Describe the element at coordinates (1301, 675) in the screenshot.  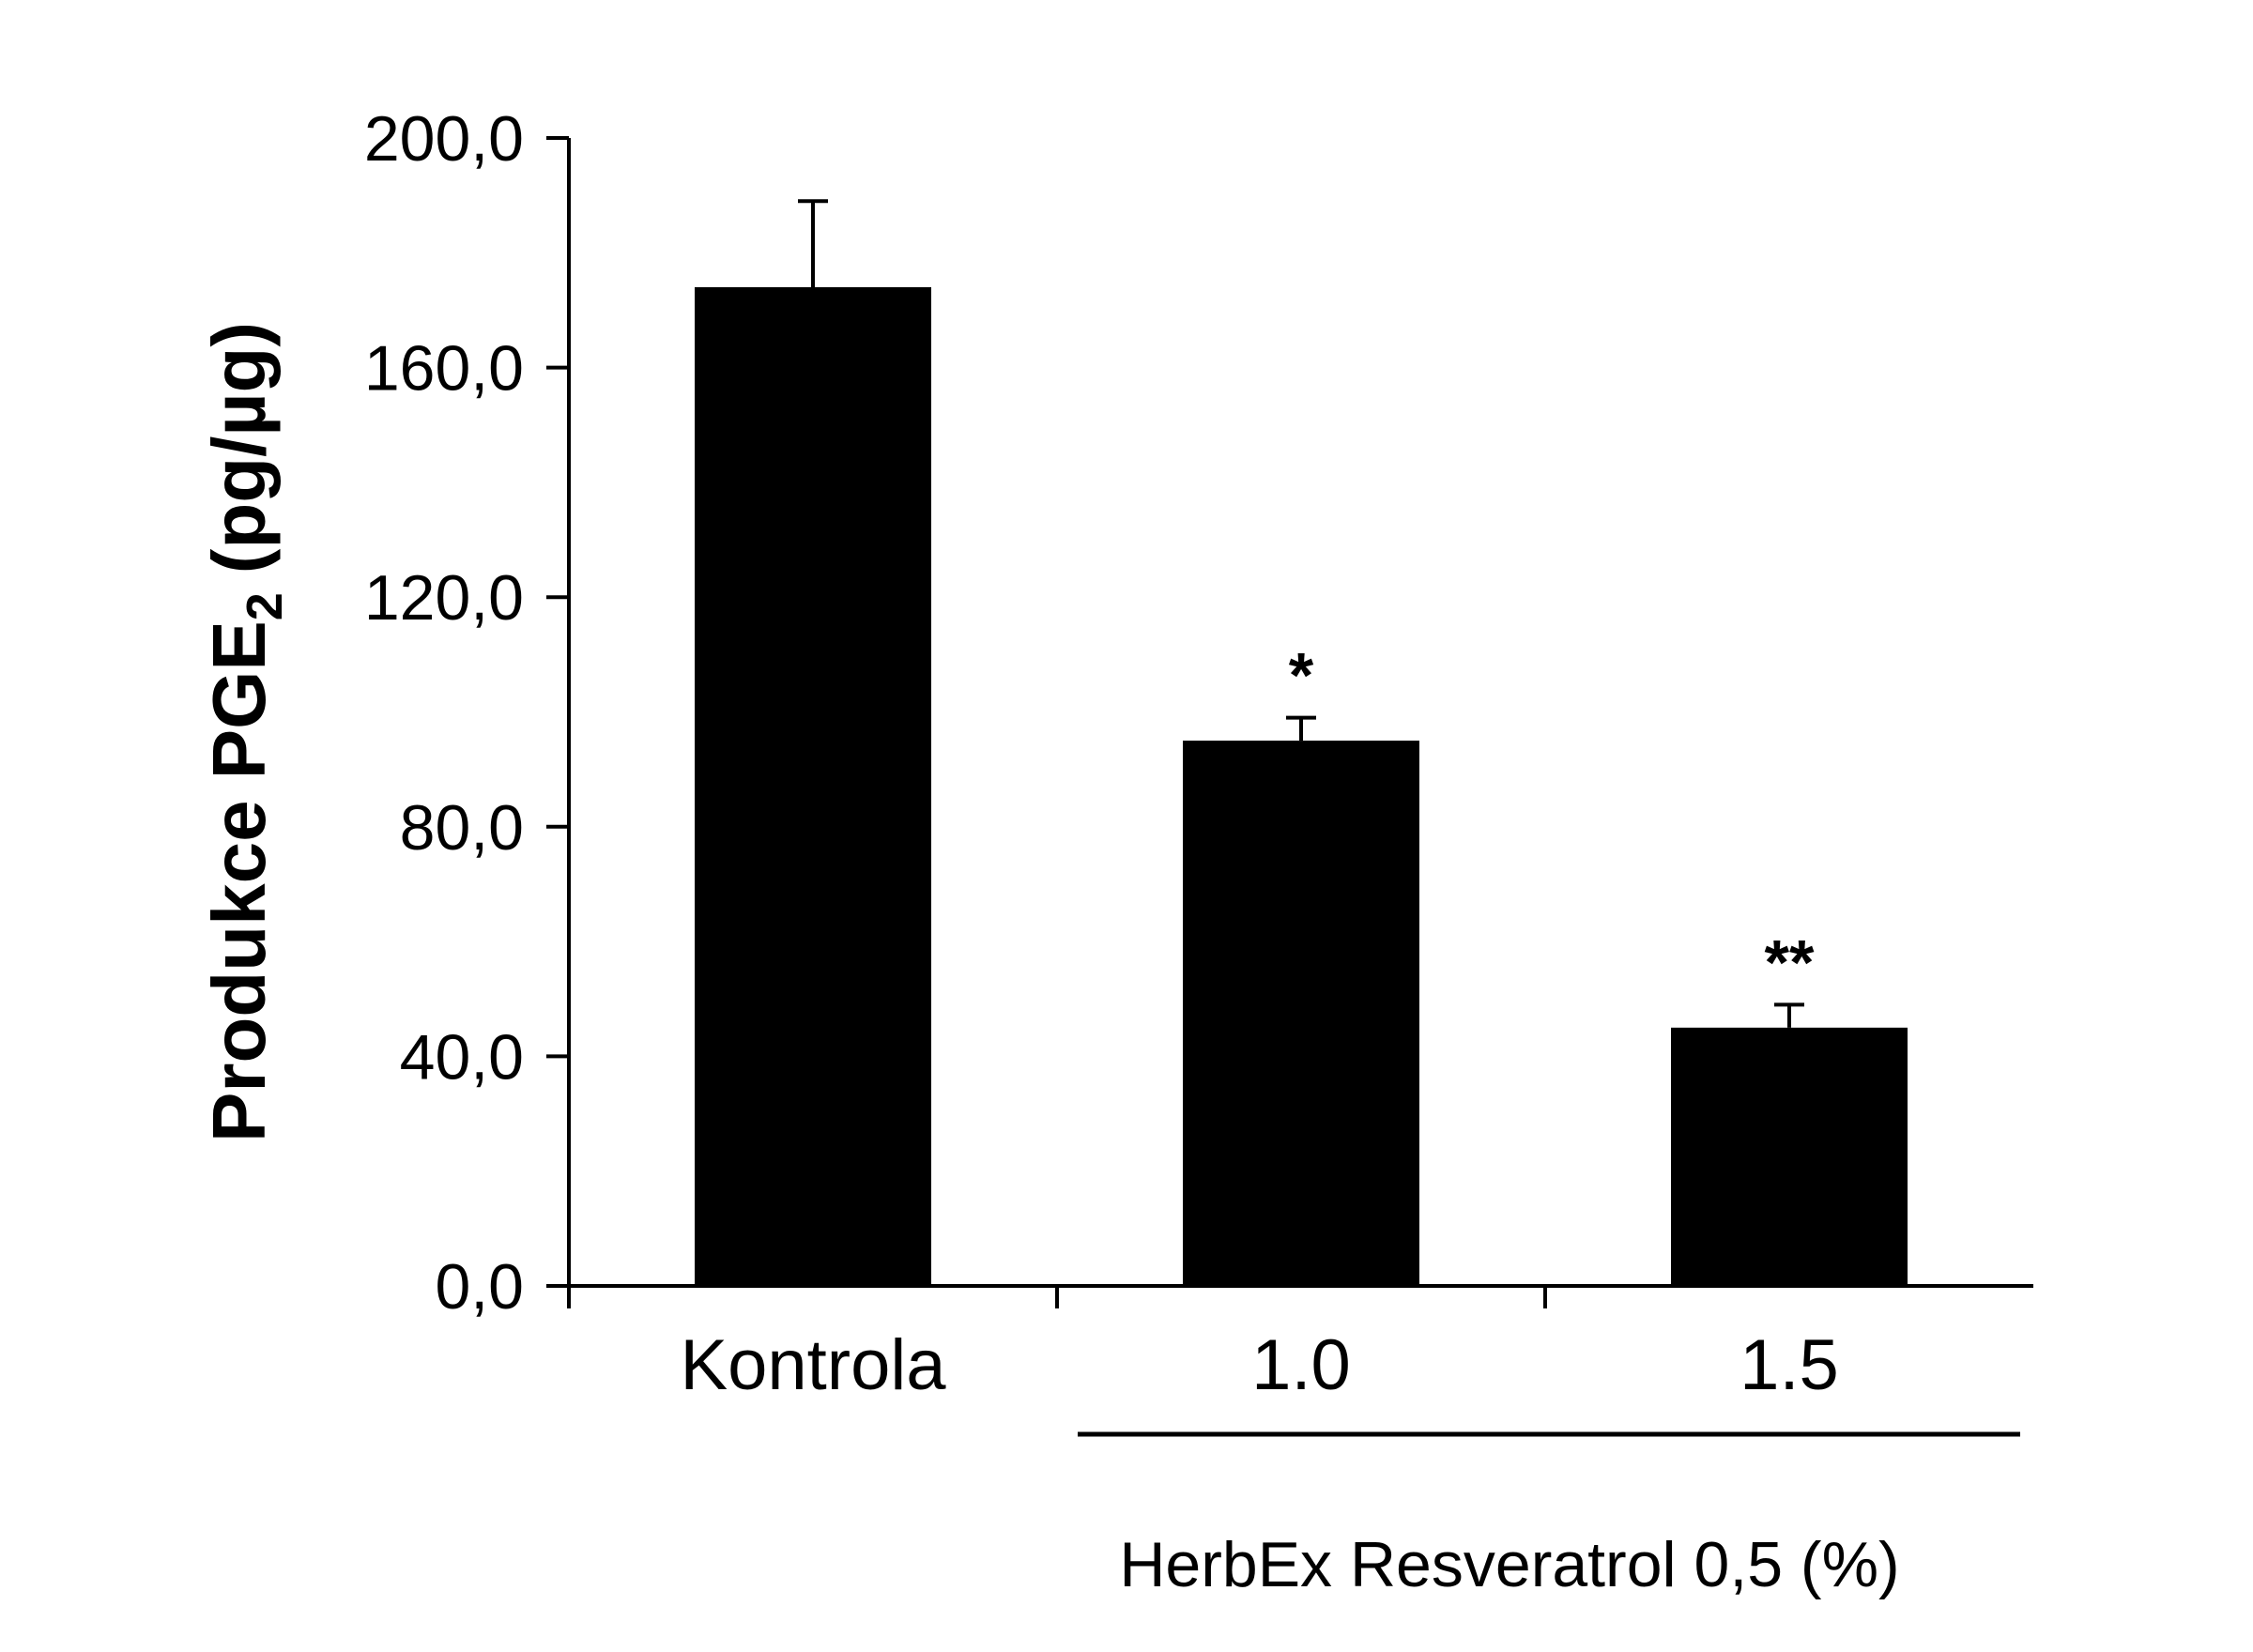
I see `significance-marker: *` at that location.